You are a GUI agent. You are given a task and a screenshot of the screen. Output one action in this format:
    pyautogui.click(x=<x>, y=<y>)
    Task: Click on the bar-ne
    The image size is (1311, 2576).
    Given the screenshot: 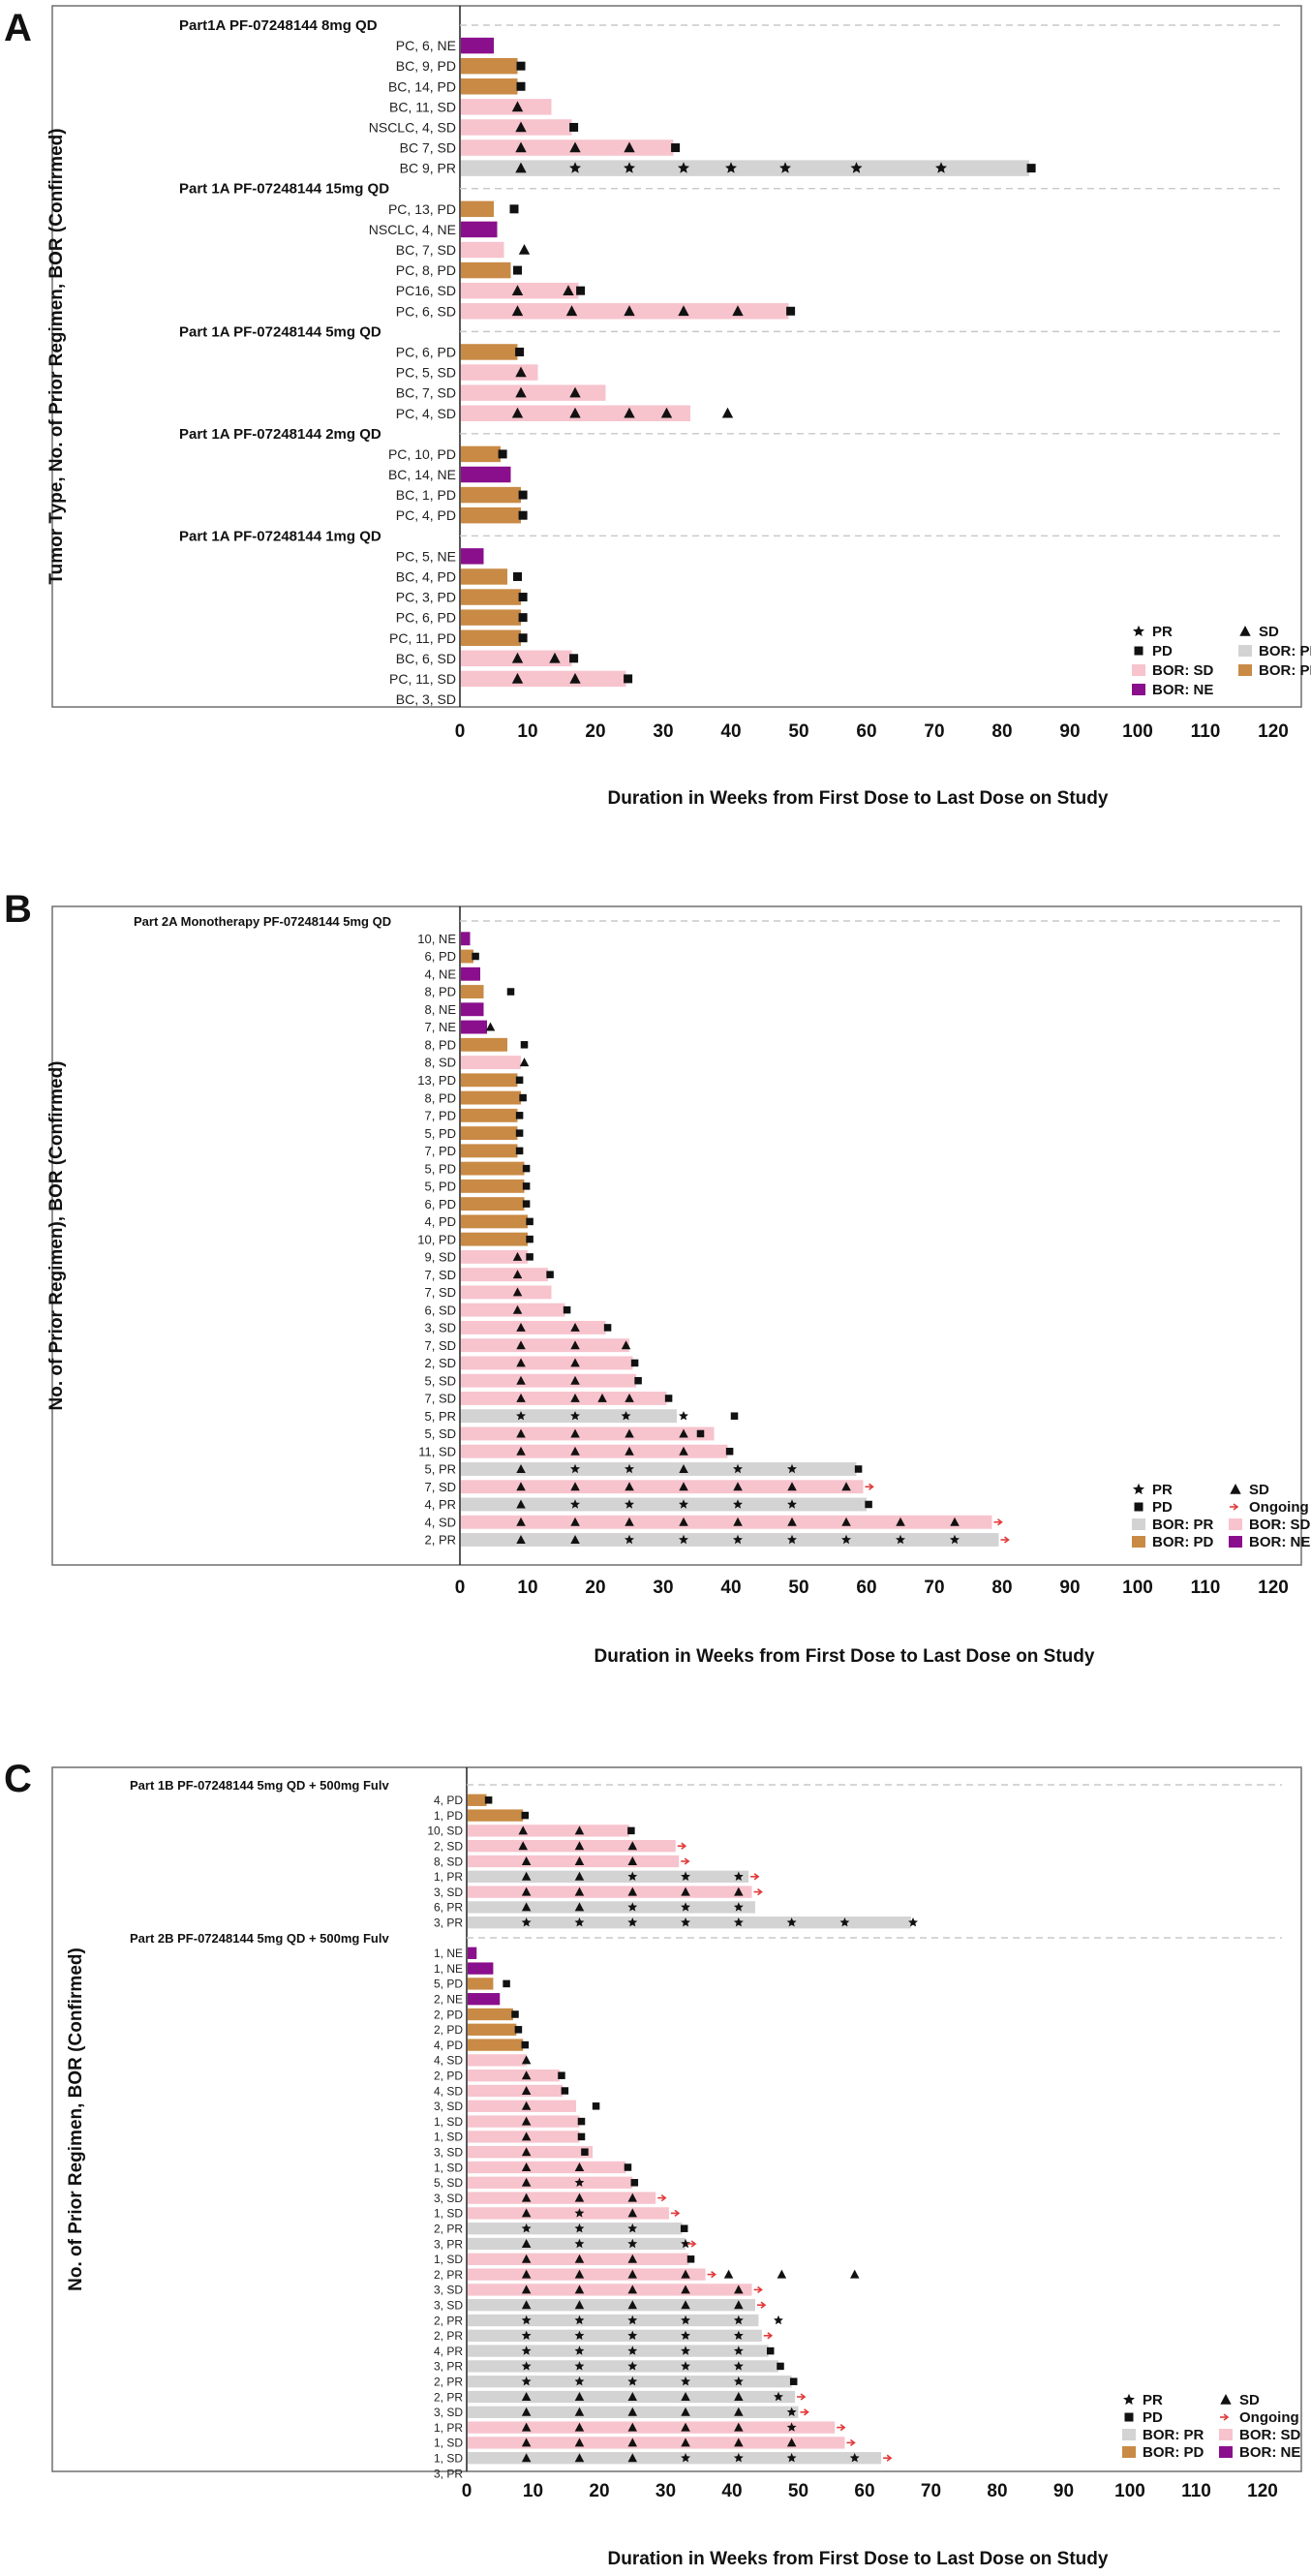 What is the action you would take?
    pyautogui.click(x=486, y=474)
    